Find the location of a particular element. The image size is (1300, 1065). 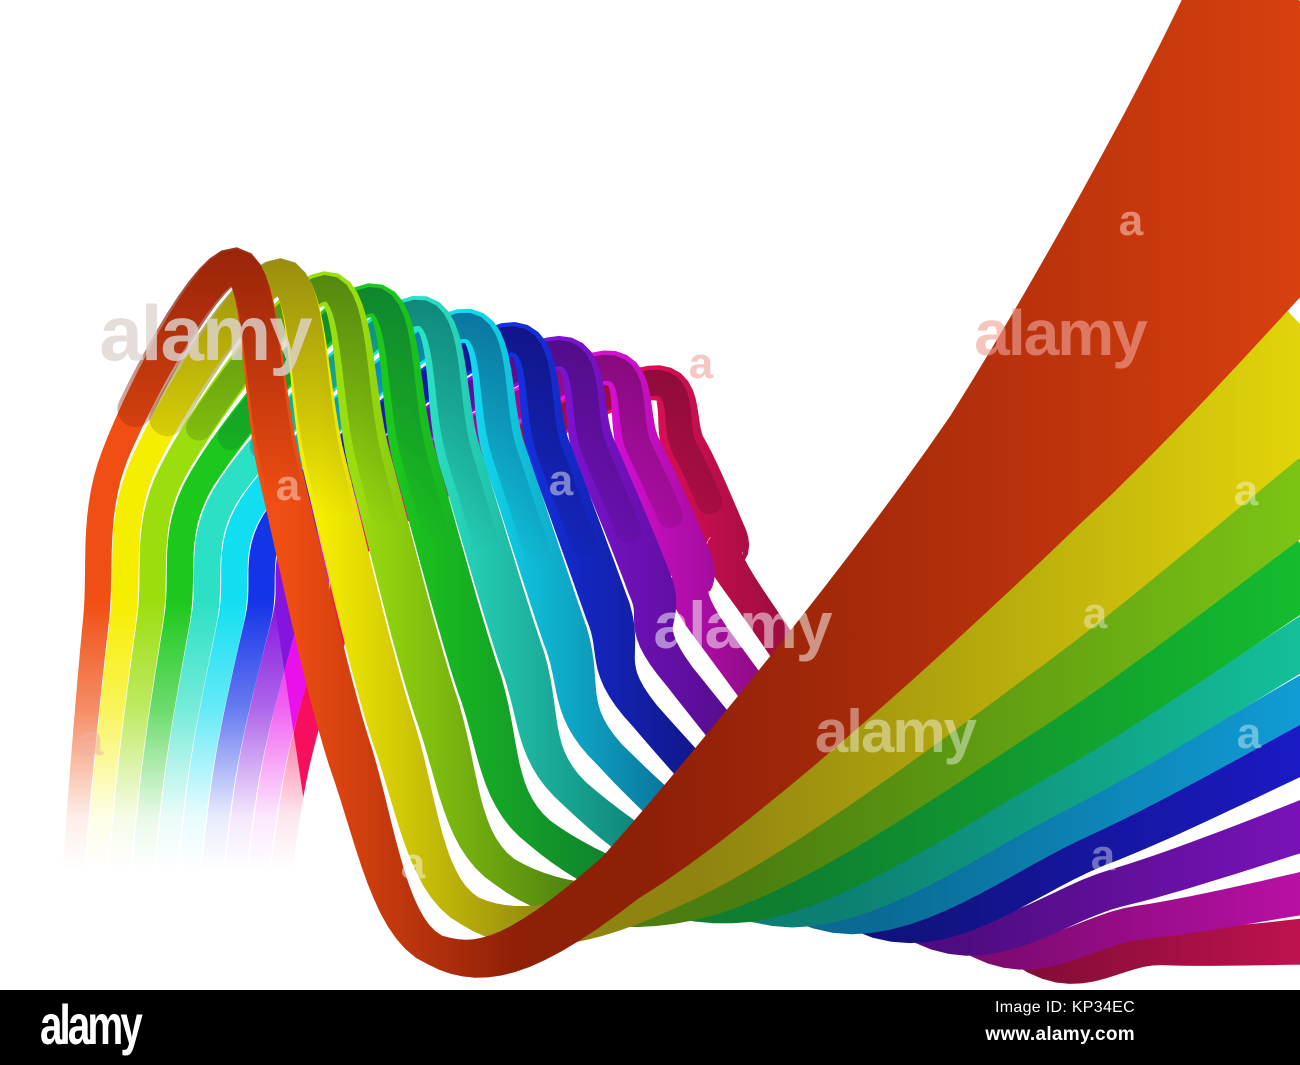

image-meta: Image ID: KP34EC www.alamy.com is located at coordinates (1060, 1022).